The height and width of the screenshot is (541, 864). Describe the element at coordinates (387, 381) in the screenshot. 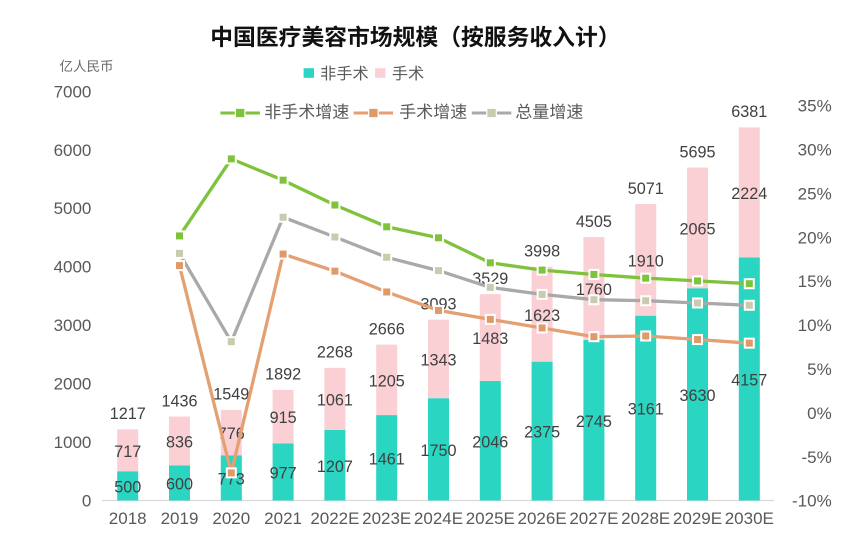

I see `svg-text: 1205` at that location.